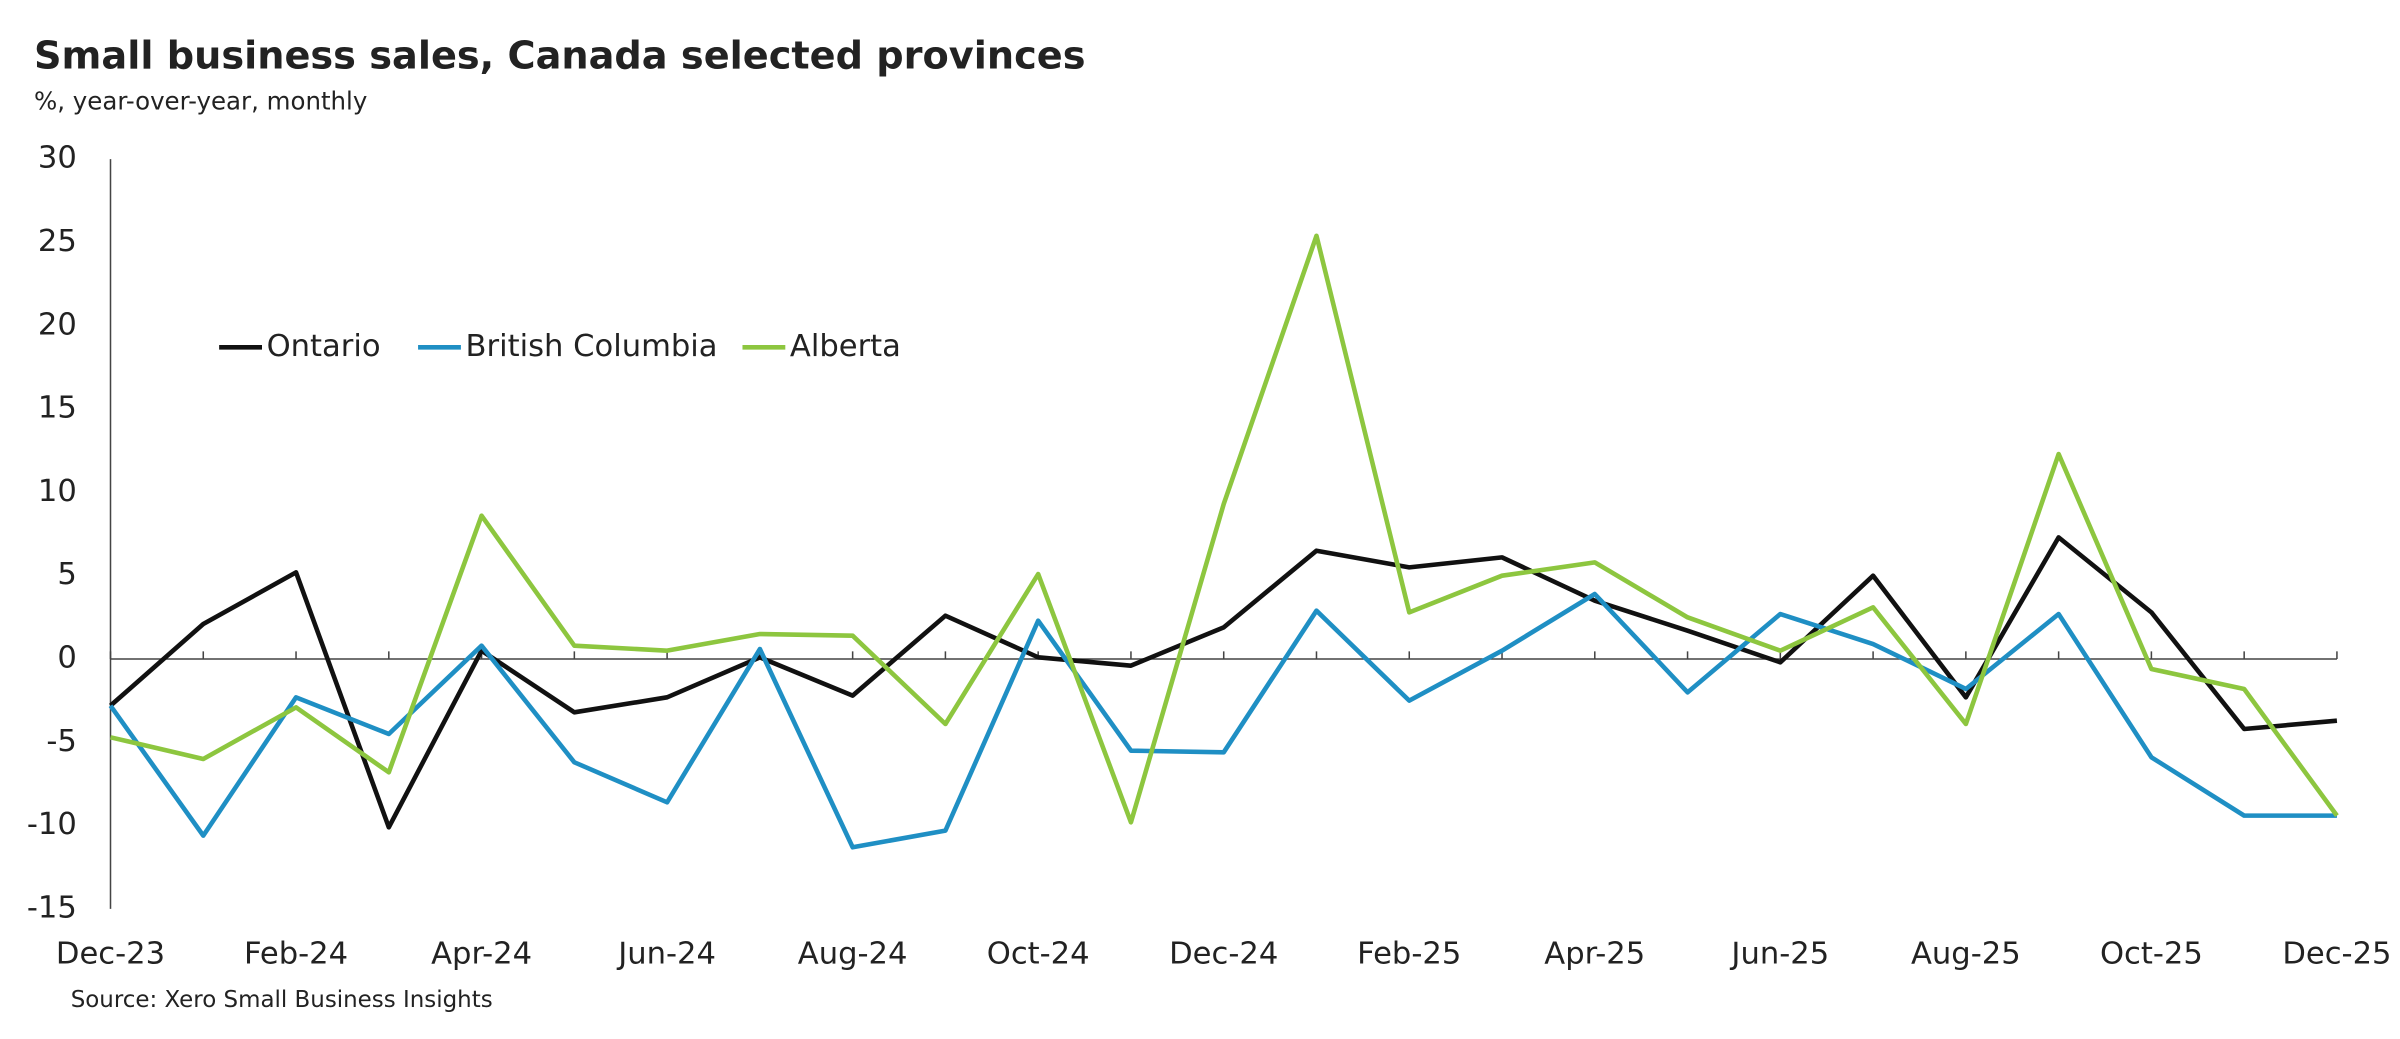 The width and height of the screenshot is (2400, 1039). What do you see at coordinates (296, 953) in the screenshot?
I see `x-tick-label: Feb-24` at bounding box center [296, 953].